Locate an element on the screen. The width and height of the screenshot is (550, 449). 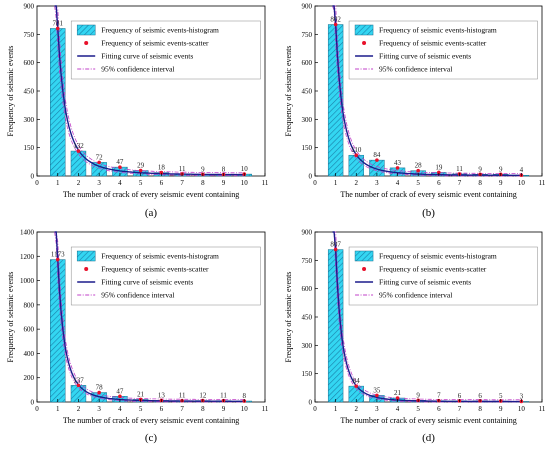
data-label: 10 is located at coordinates (245, 169).